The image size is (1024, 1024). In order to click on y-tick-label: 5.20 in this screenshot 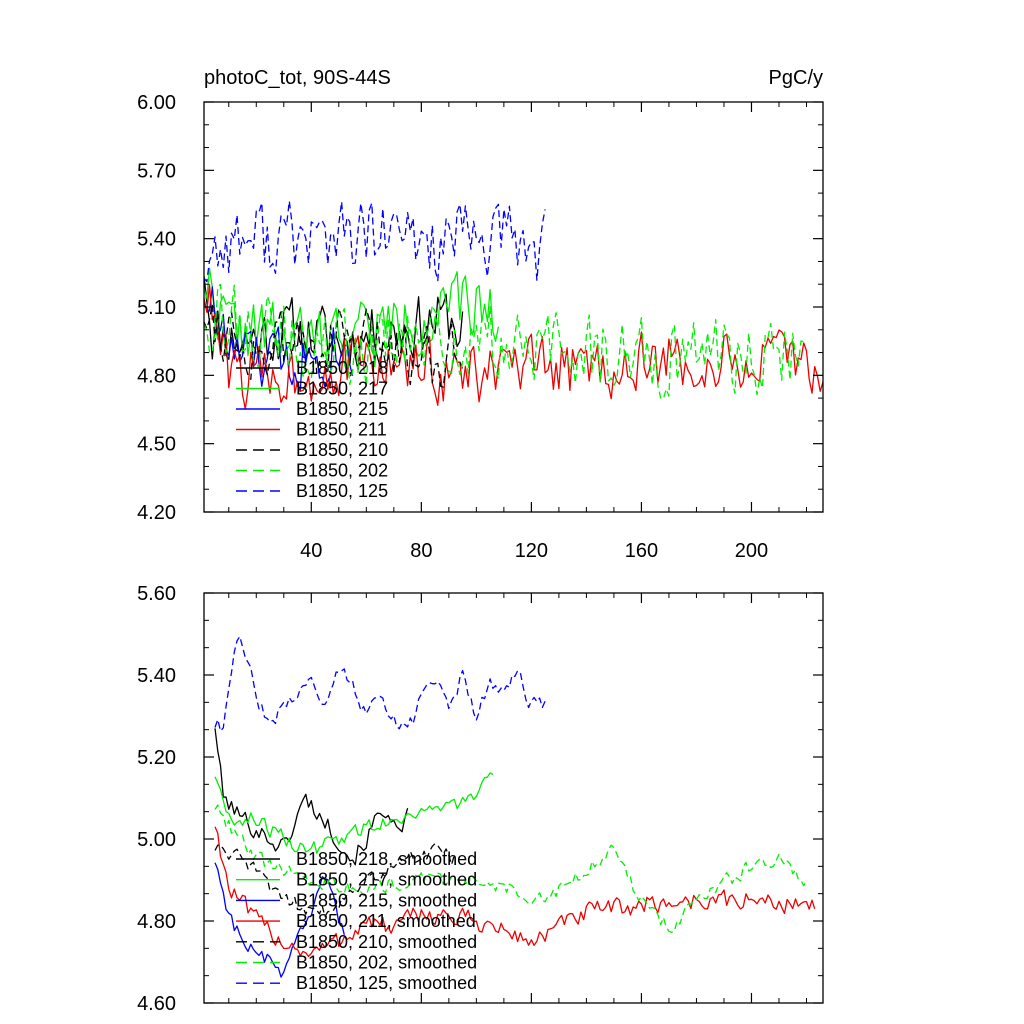, I will do `click(156, 758)`.